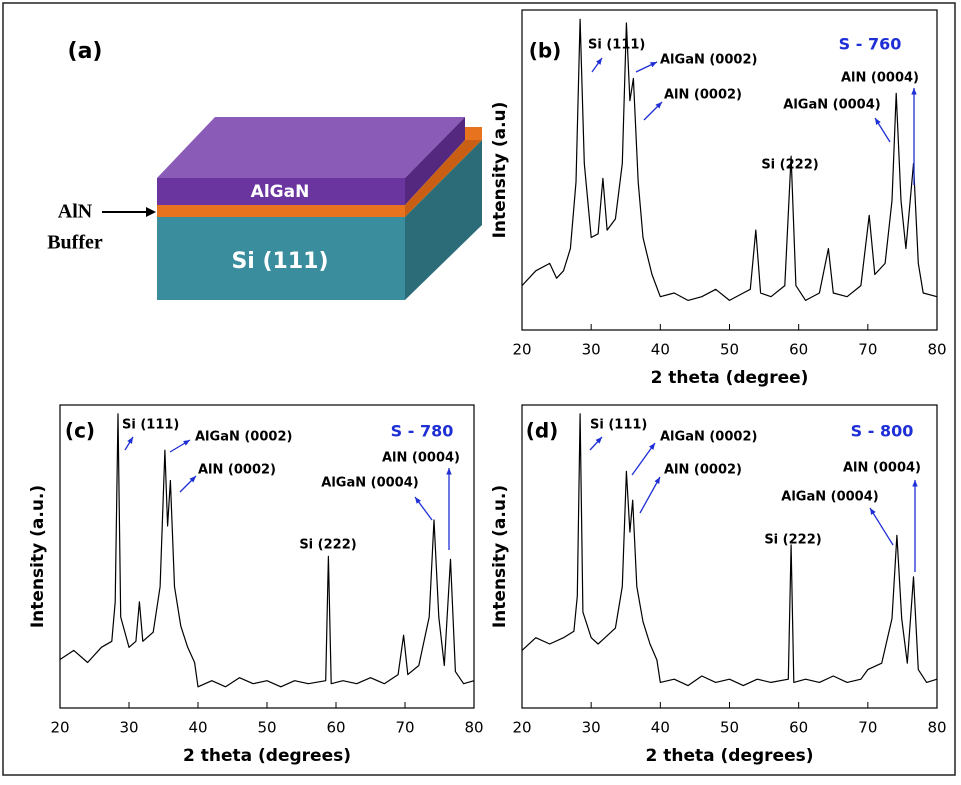 The height and width of the screenshot is (785, 961). I want to click on aln-front, so click(281, 211).